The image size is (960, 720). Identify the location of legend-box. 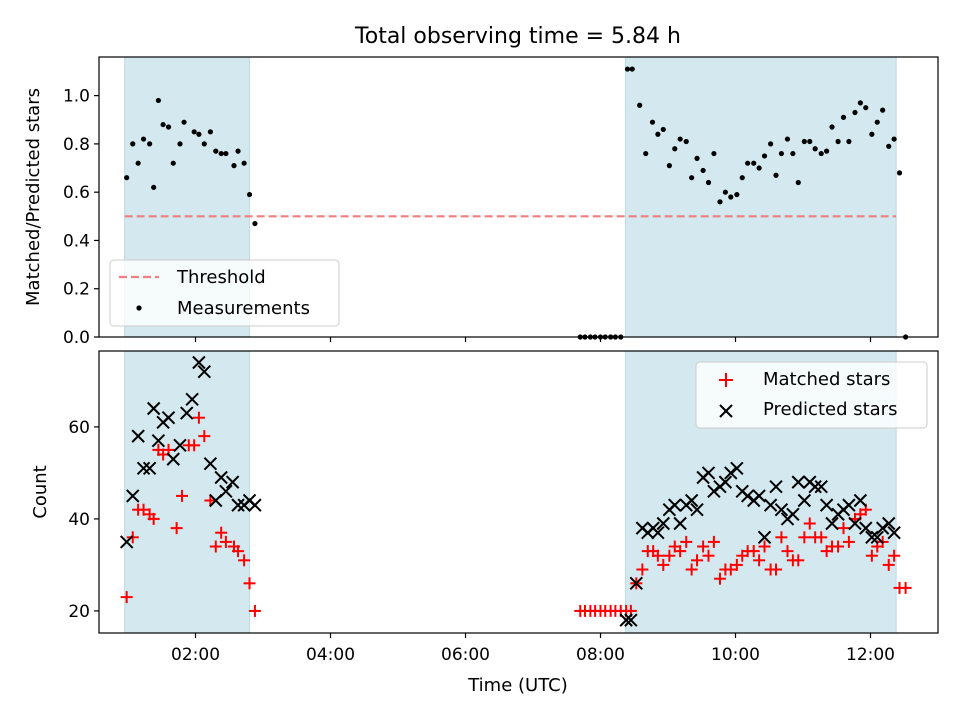
(811, 395).